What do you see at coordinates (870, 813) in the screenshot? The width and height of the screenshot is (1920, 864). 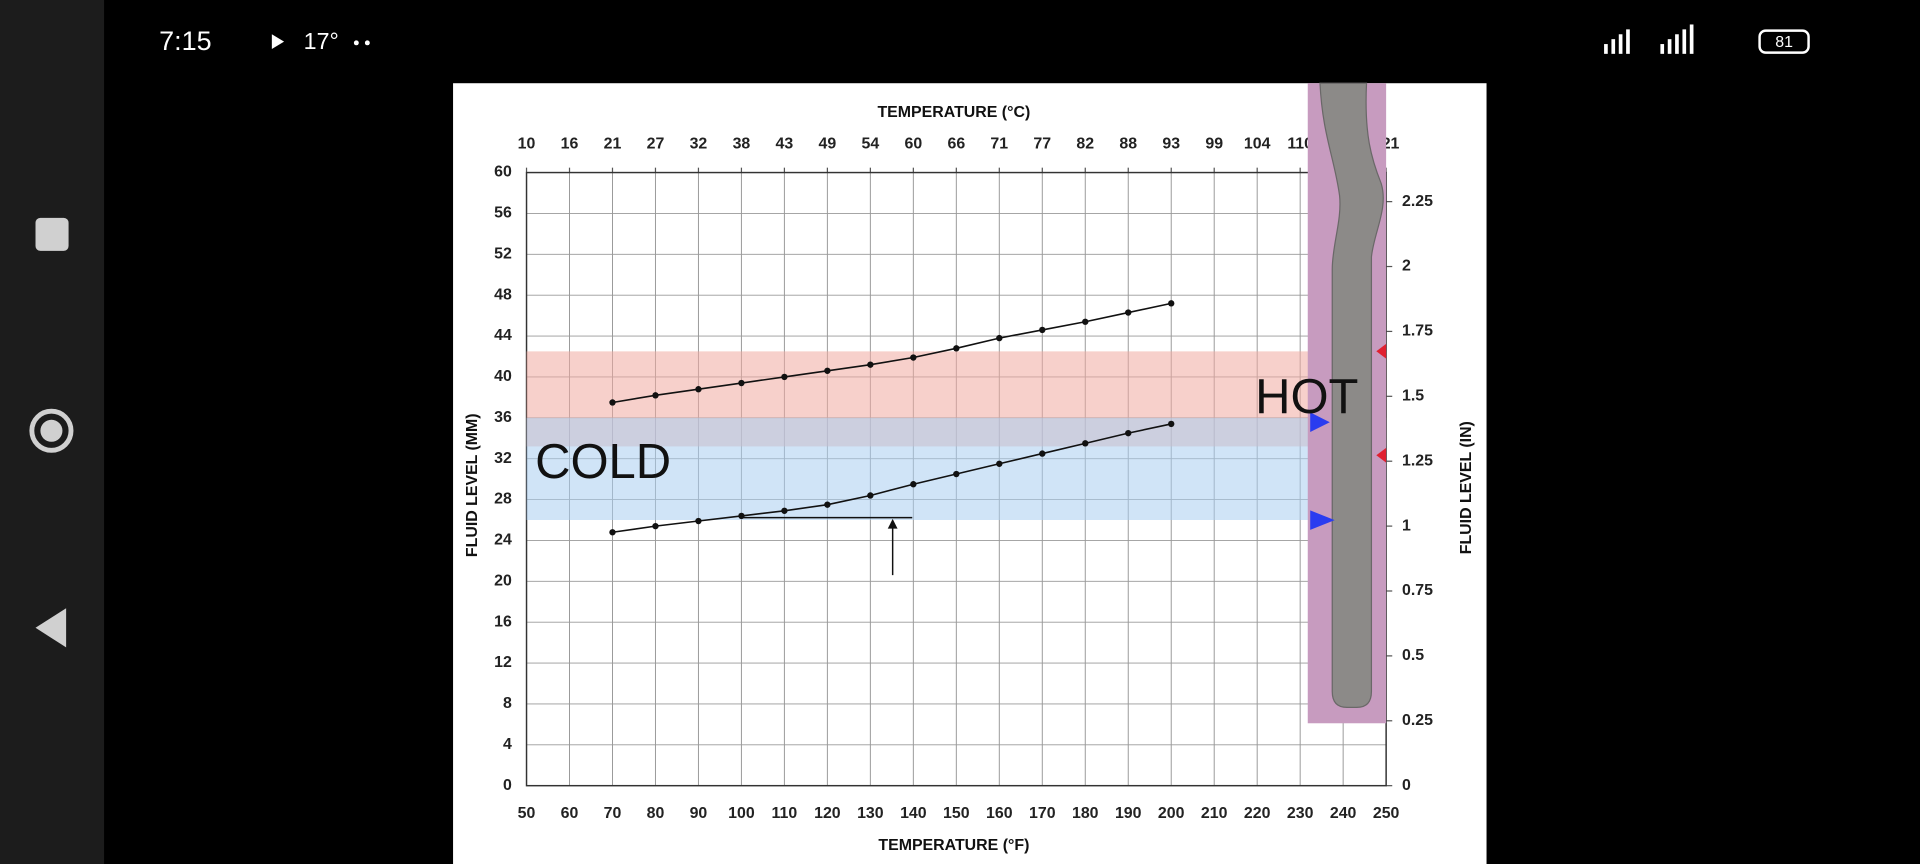 I see `x-tick-label: 130` at bounding box center [870, 813].